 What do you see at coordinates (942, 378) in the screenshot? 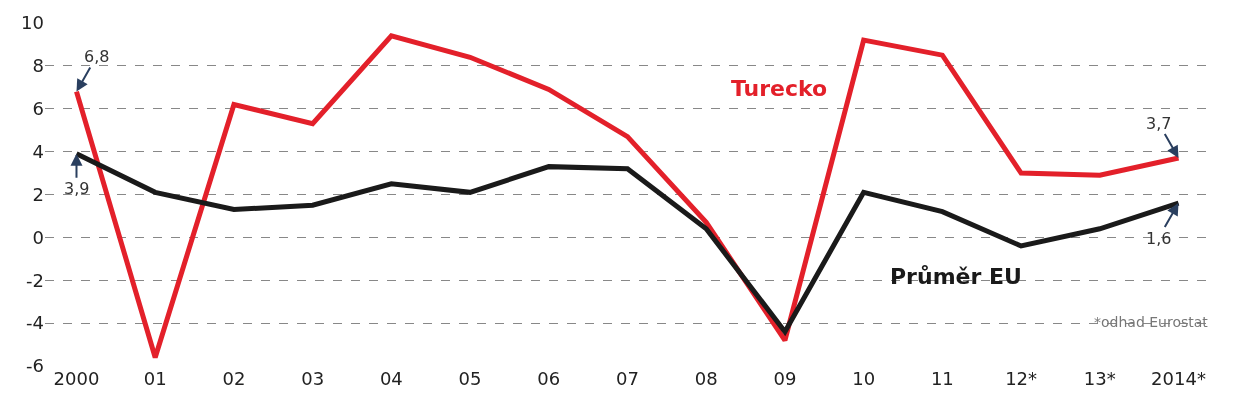
I see `x-tick-label: 11` at bounding box center [942, 378].